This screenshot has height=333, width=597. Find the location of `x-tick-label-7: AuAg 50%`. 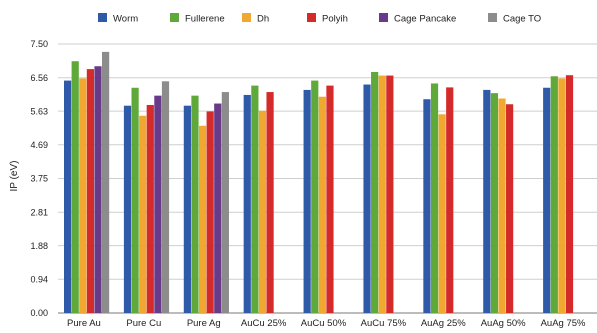

x-tick-label-7: AuAg 50% is located at coordinates (503, 323).